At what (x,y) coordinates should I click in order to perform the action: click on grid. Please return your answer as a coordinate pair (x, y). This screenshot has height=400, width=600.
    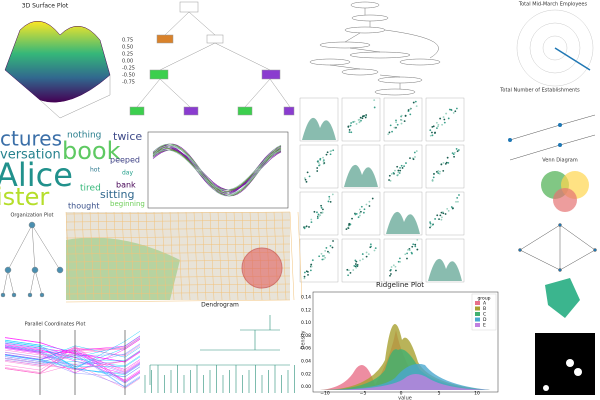
    Looking at the image, I should click on (555, 48).